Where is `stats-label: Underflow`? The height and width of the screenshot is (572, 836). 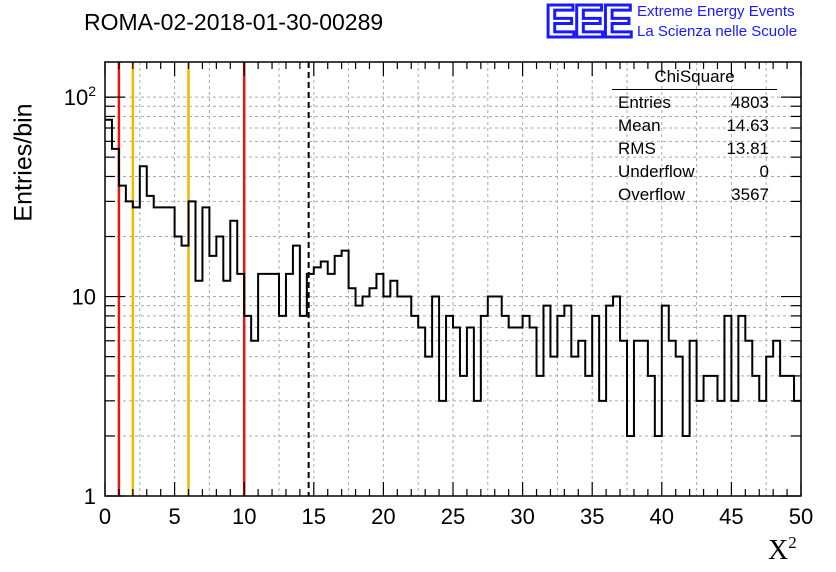 stats-label: Underflow is located at coordinates (656, 171).